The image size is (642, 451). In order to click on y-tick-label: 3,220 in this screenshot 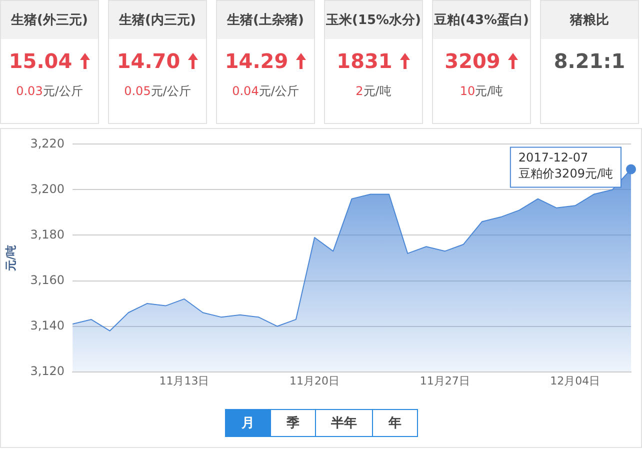, I will do `click(47, 143)`.